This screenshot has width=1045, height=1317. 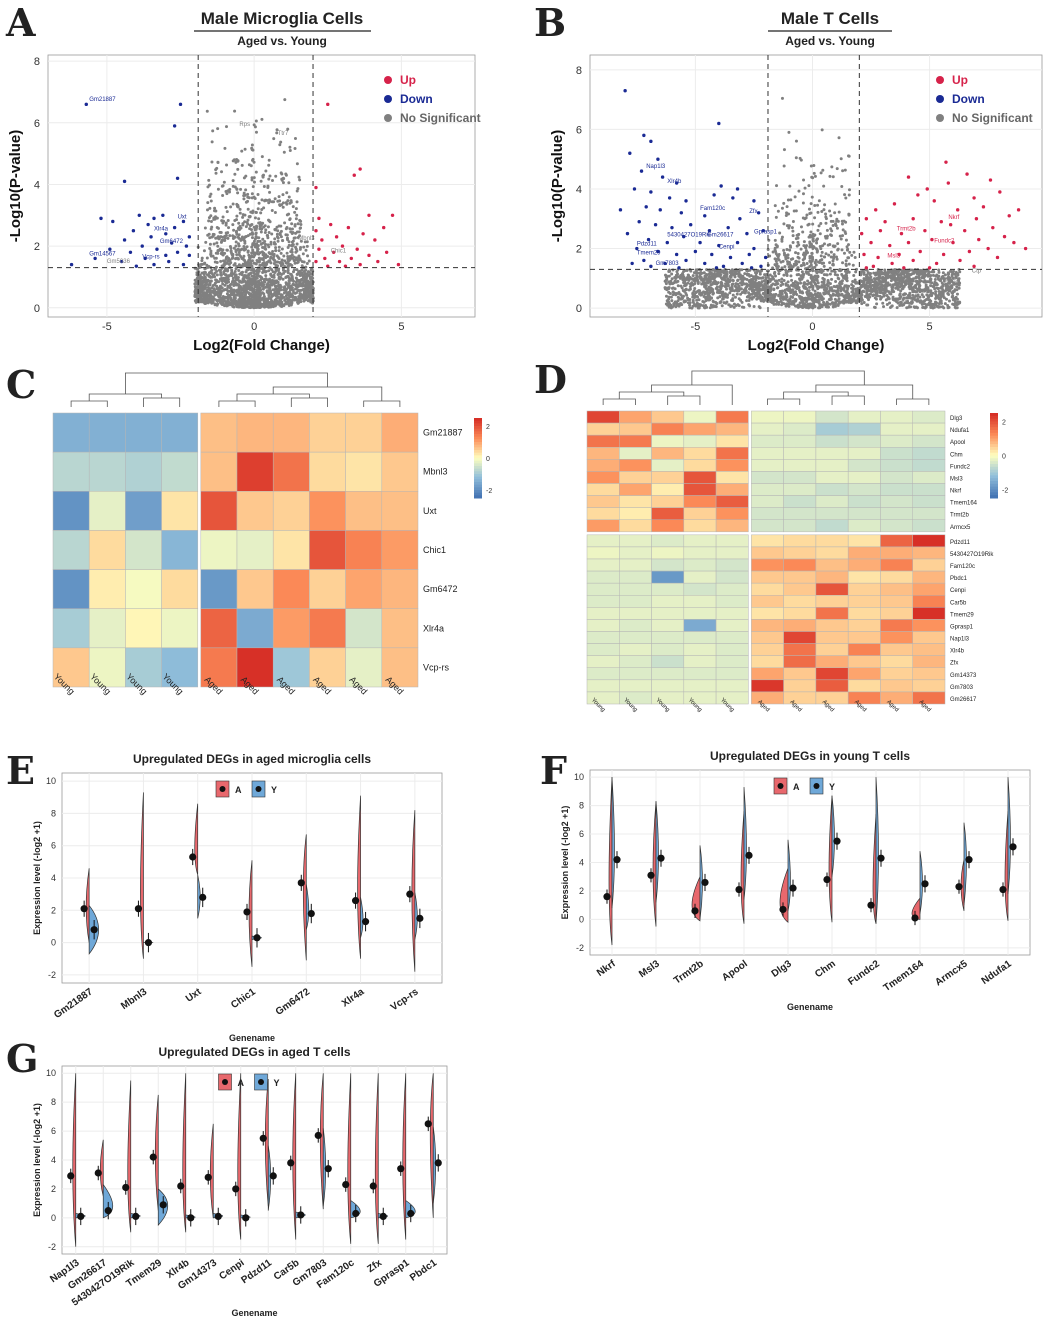 What do you see at coordinates (161, 230) in the screenshot?
I see `gene-label: Xlr4a` at bounding box center [161, 230].